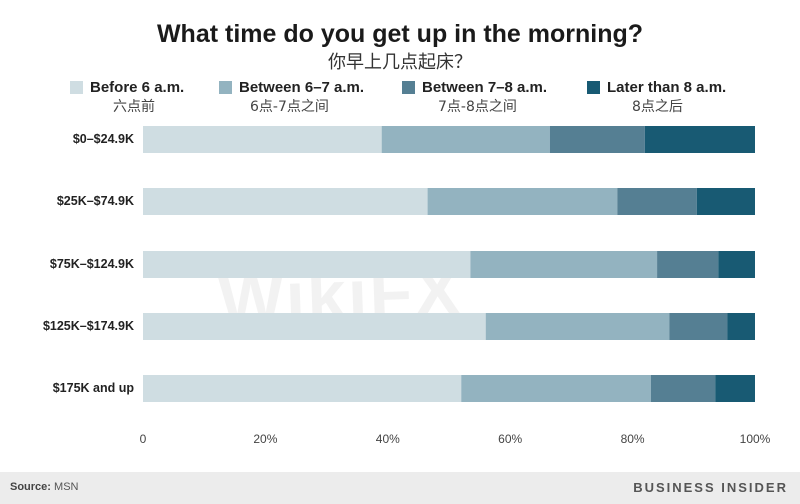 The image size is (800, 504). What do you see at coordinates (88, 326) in the screenshot?
I see `category-label: $125K–$174.9K` at bounding box center [88, 326].